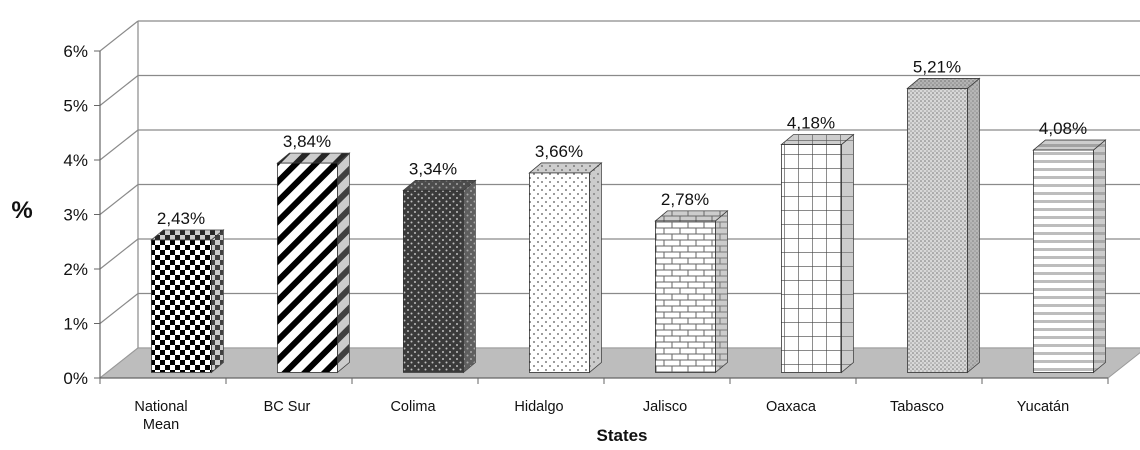 This screenshot has height=450, width=1140. I want to click on category-label: Colima, so click(413, 407).